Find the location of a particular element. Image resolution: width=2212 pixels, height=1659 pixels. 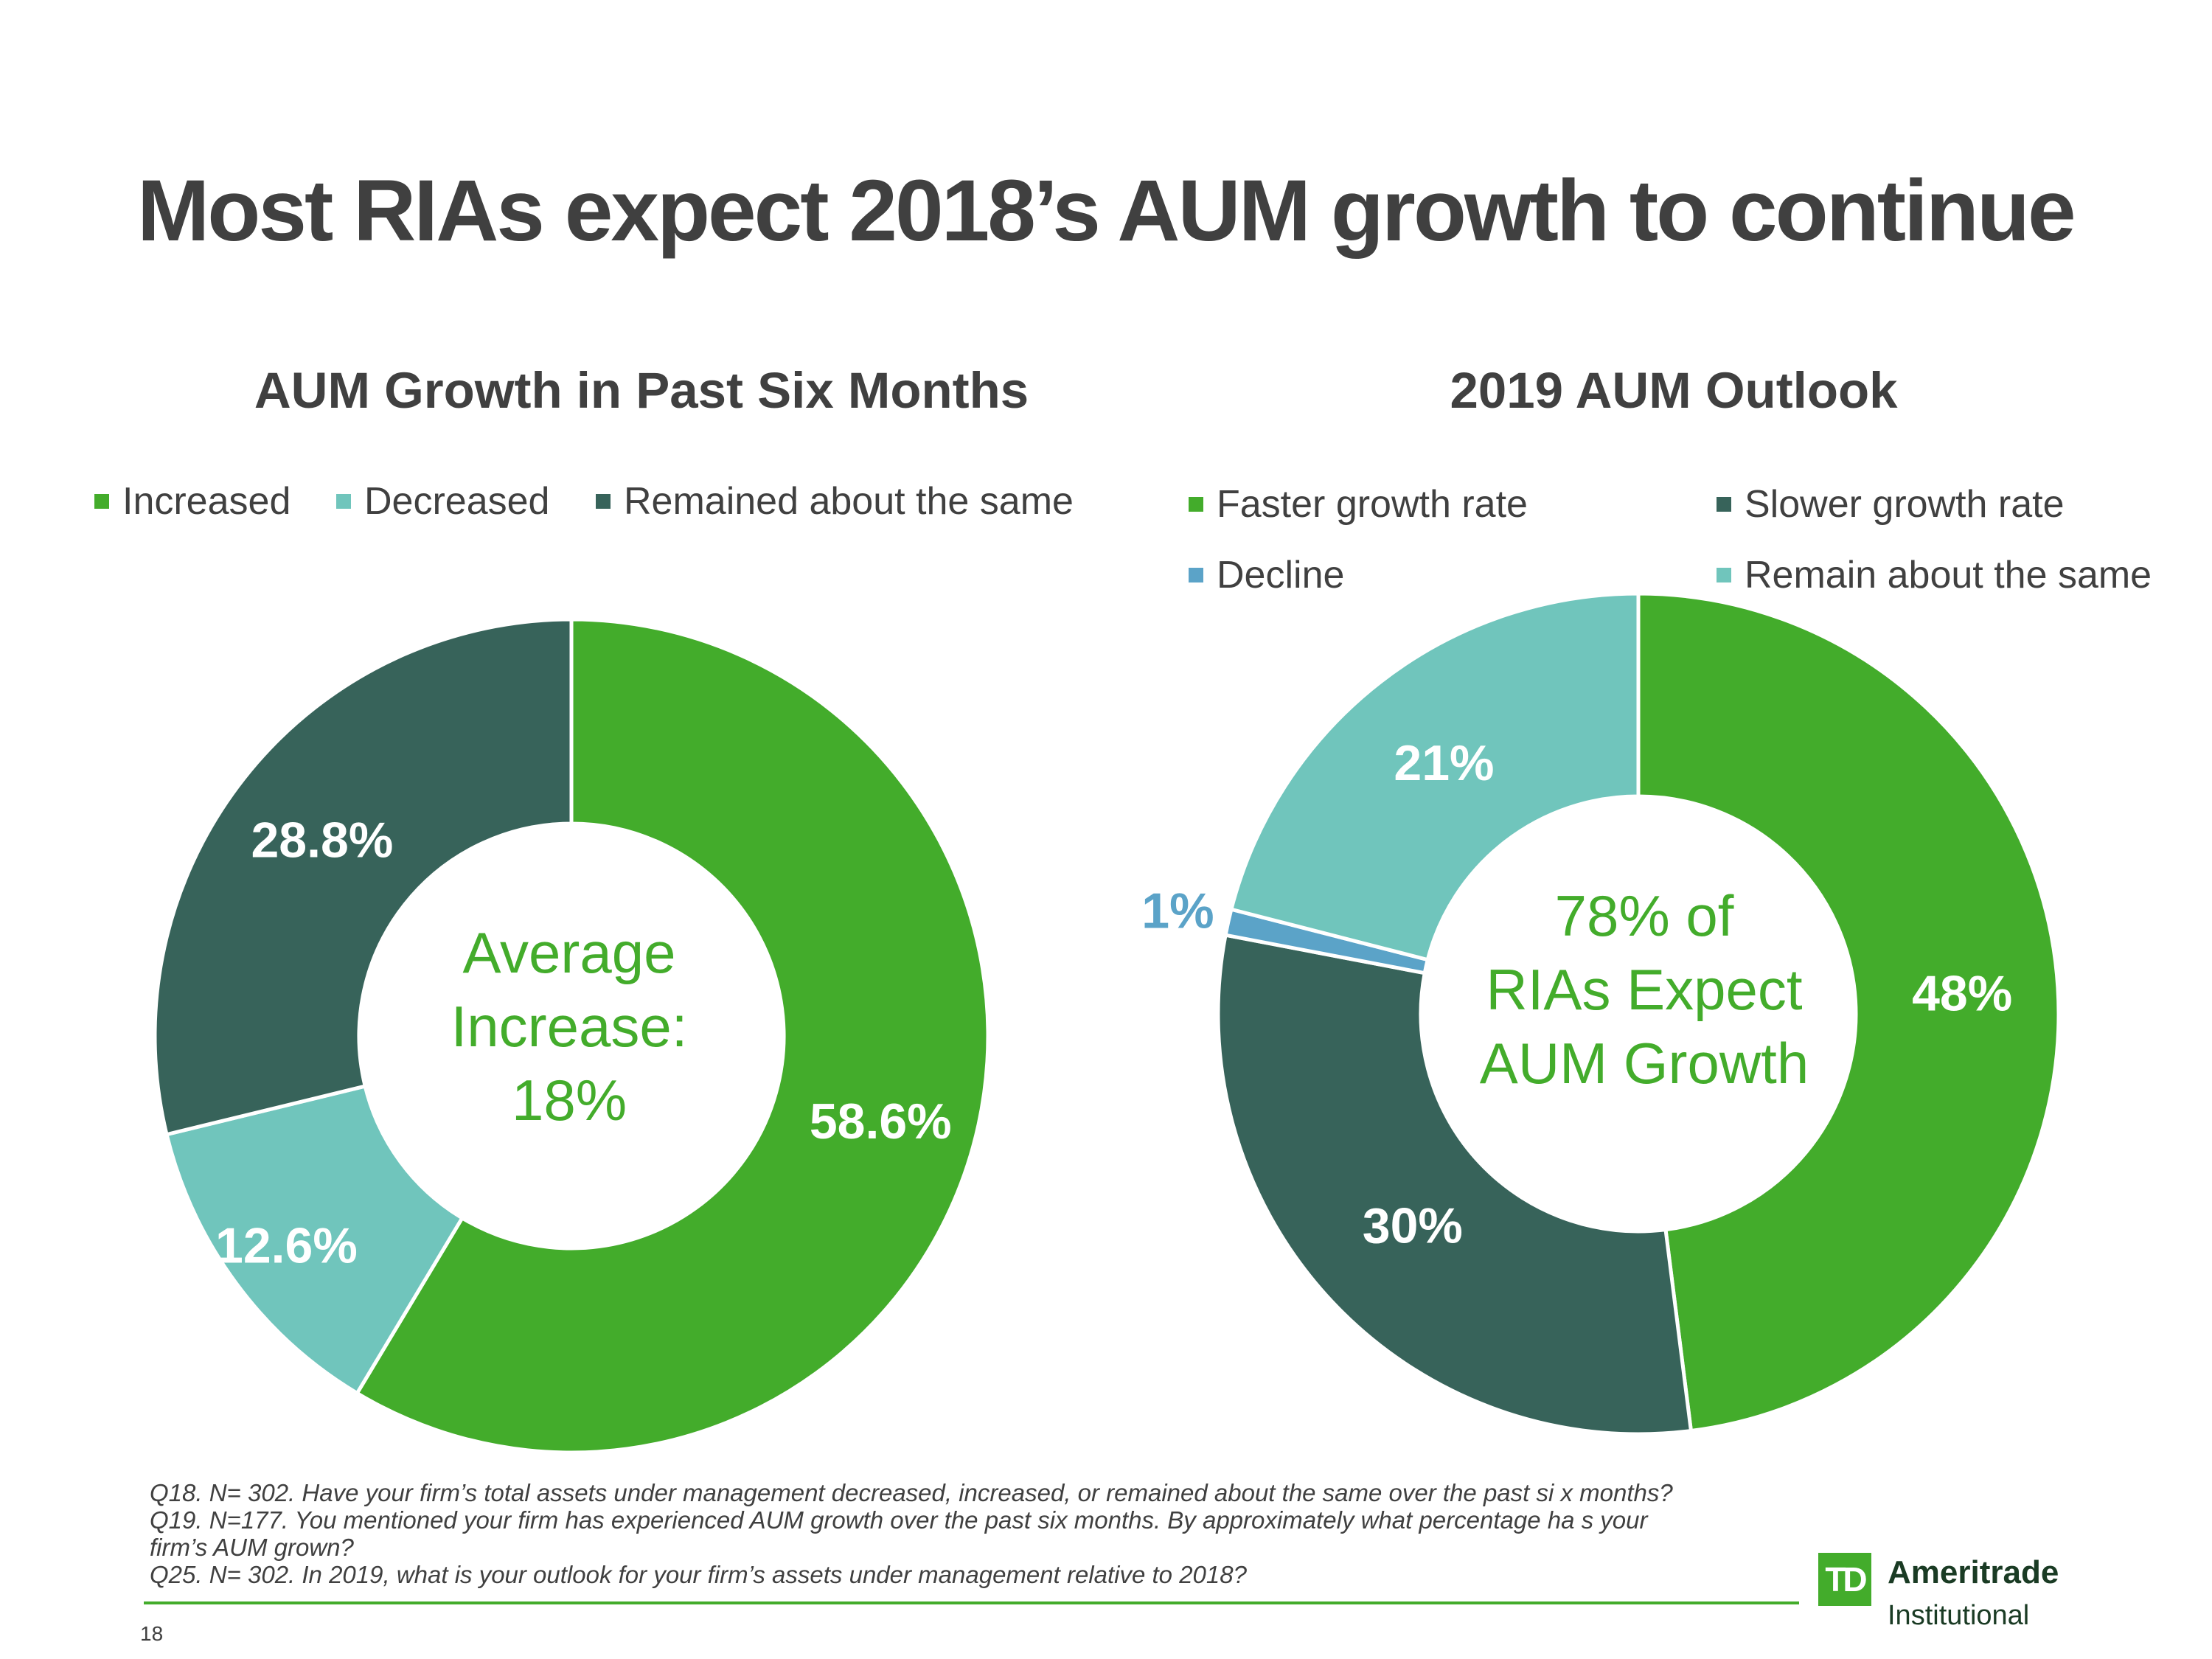

center-label-line: Increase: is located at coordinates (569, 1026).